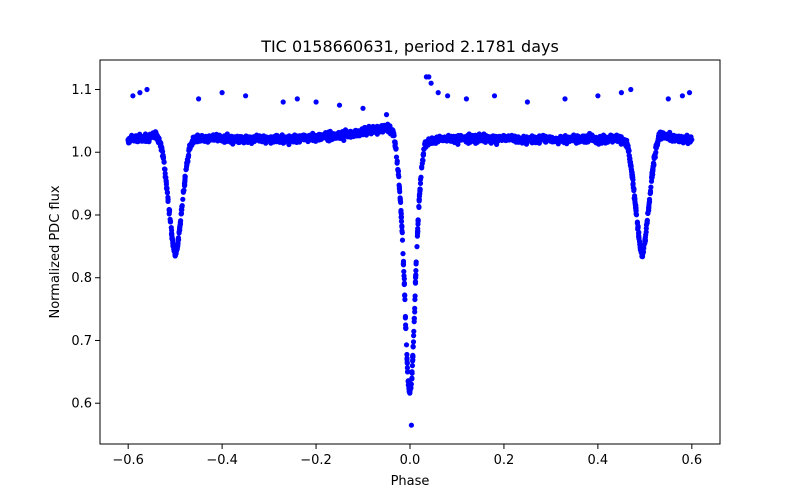 The width and height of the screenshot is (800, 500). I want to click on x-tick-label: 0.4, so click(598, 460).